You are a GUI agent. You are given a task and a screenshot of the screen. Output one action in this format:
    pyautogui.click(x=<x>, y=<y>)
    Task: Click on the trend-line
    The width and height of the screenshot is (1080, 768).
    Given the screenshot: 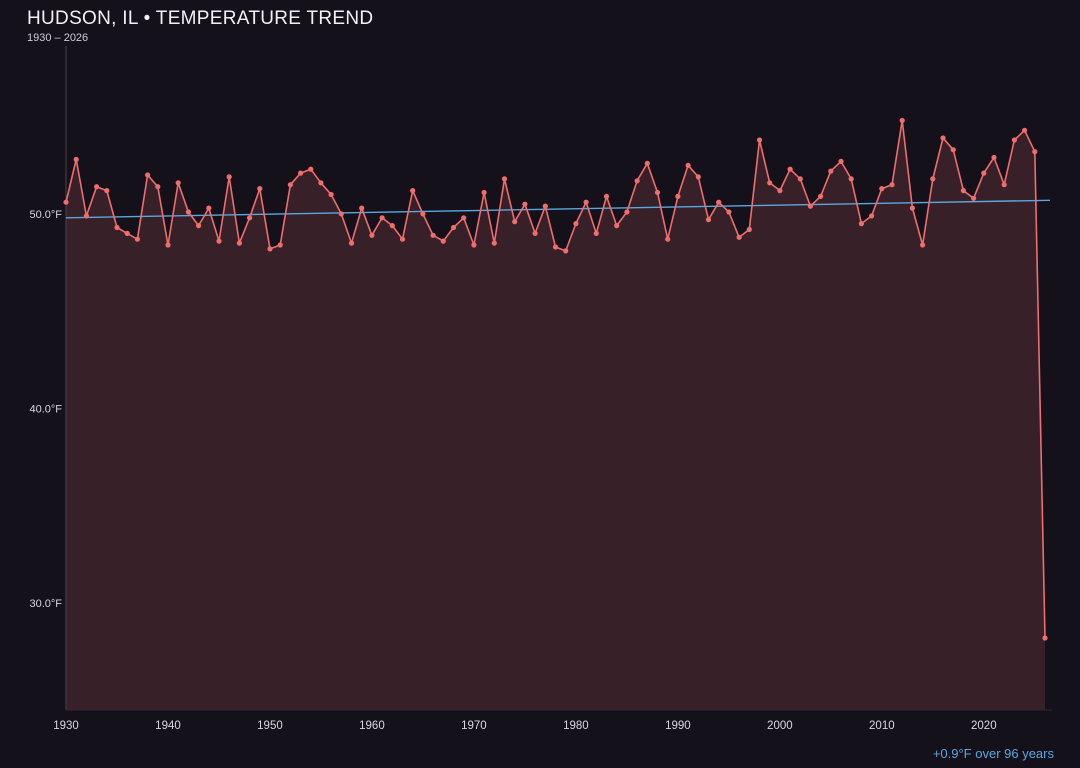 What is the action you would take?
    pyautogui.click(x=558, y=209)
    